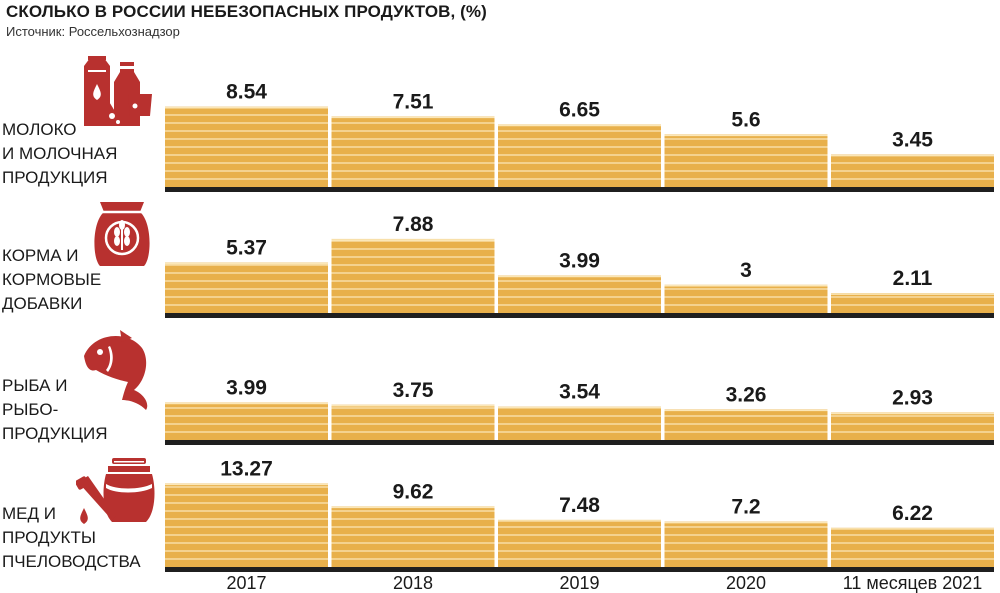  Describe the element at coordinates (122, 234) in the screenshot. I see `feed-sack-icon` at that location.